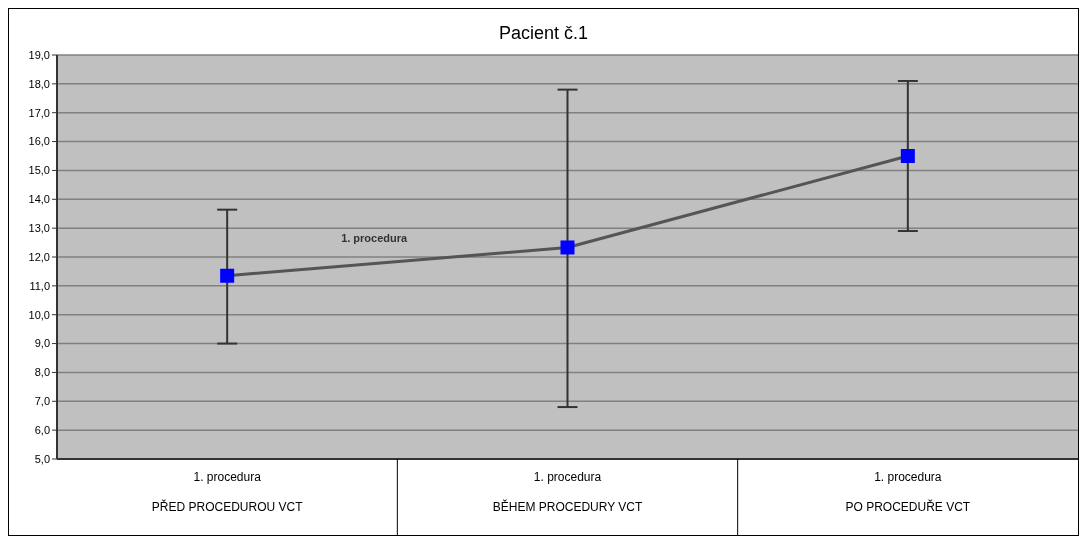  What do you see at coordinates (567, 492) in the screenshot?
I see `category-label: 1. procedura BĚHEM PROCEDURY VCT` at bounding box center [567, 492].